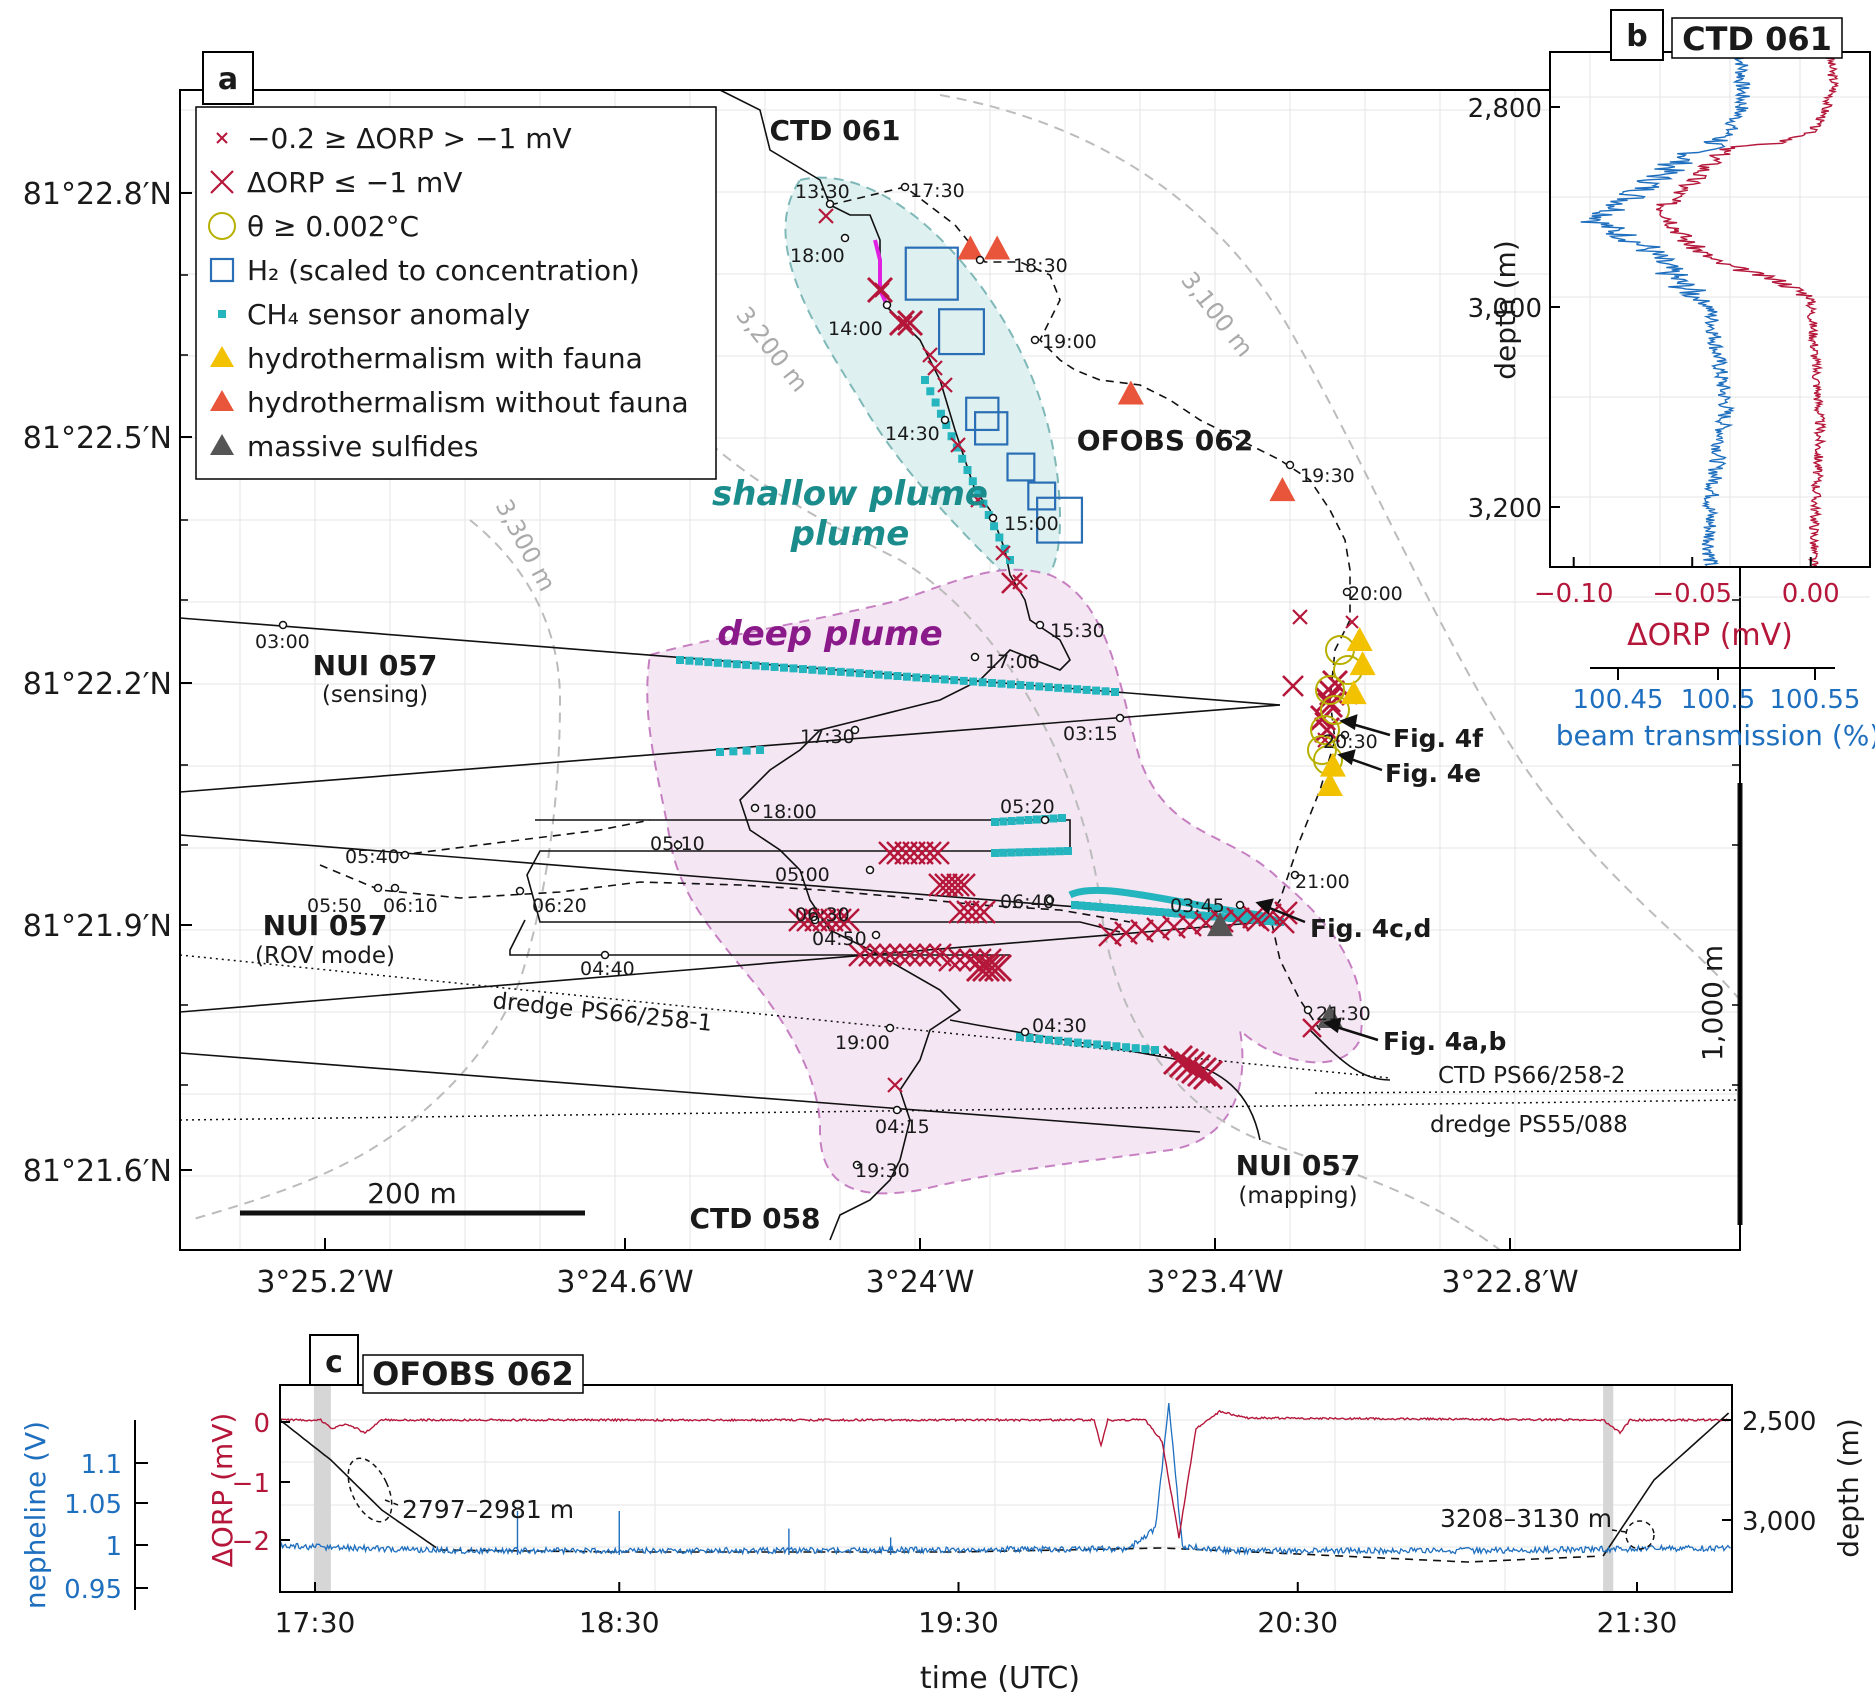  Describe the element at coordinates (802, 875) in the screenshot. I see `time-marker-label: 05:00` at that location.